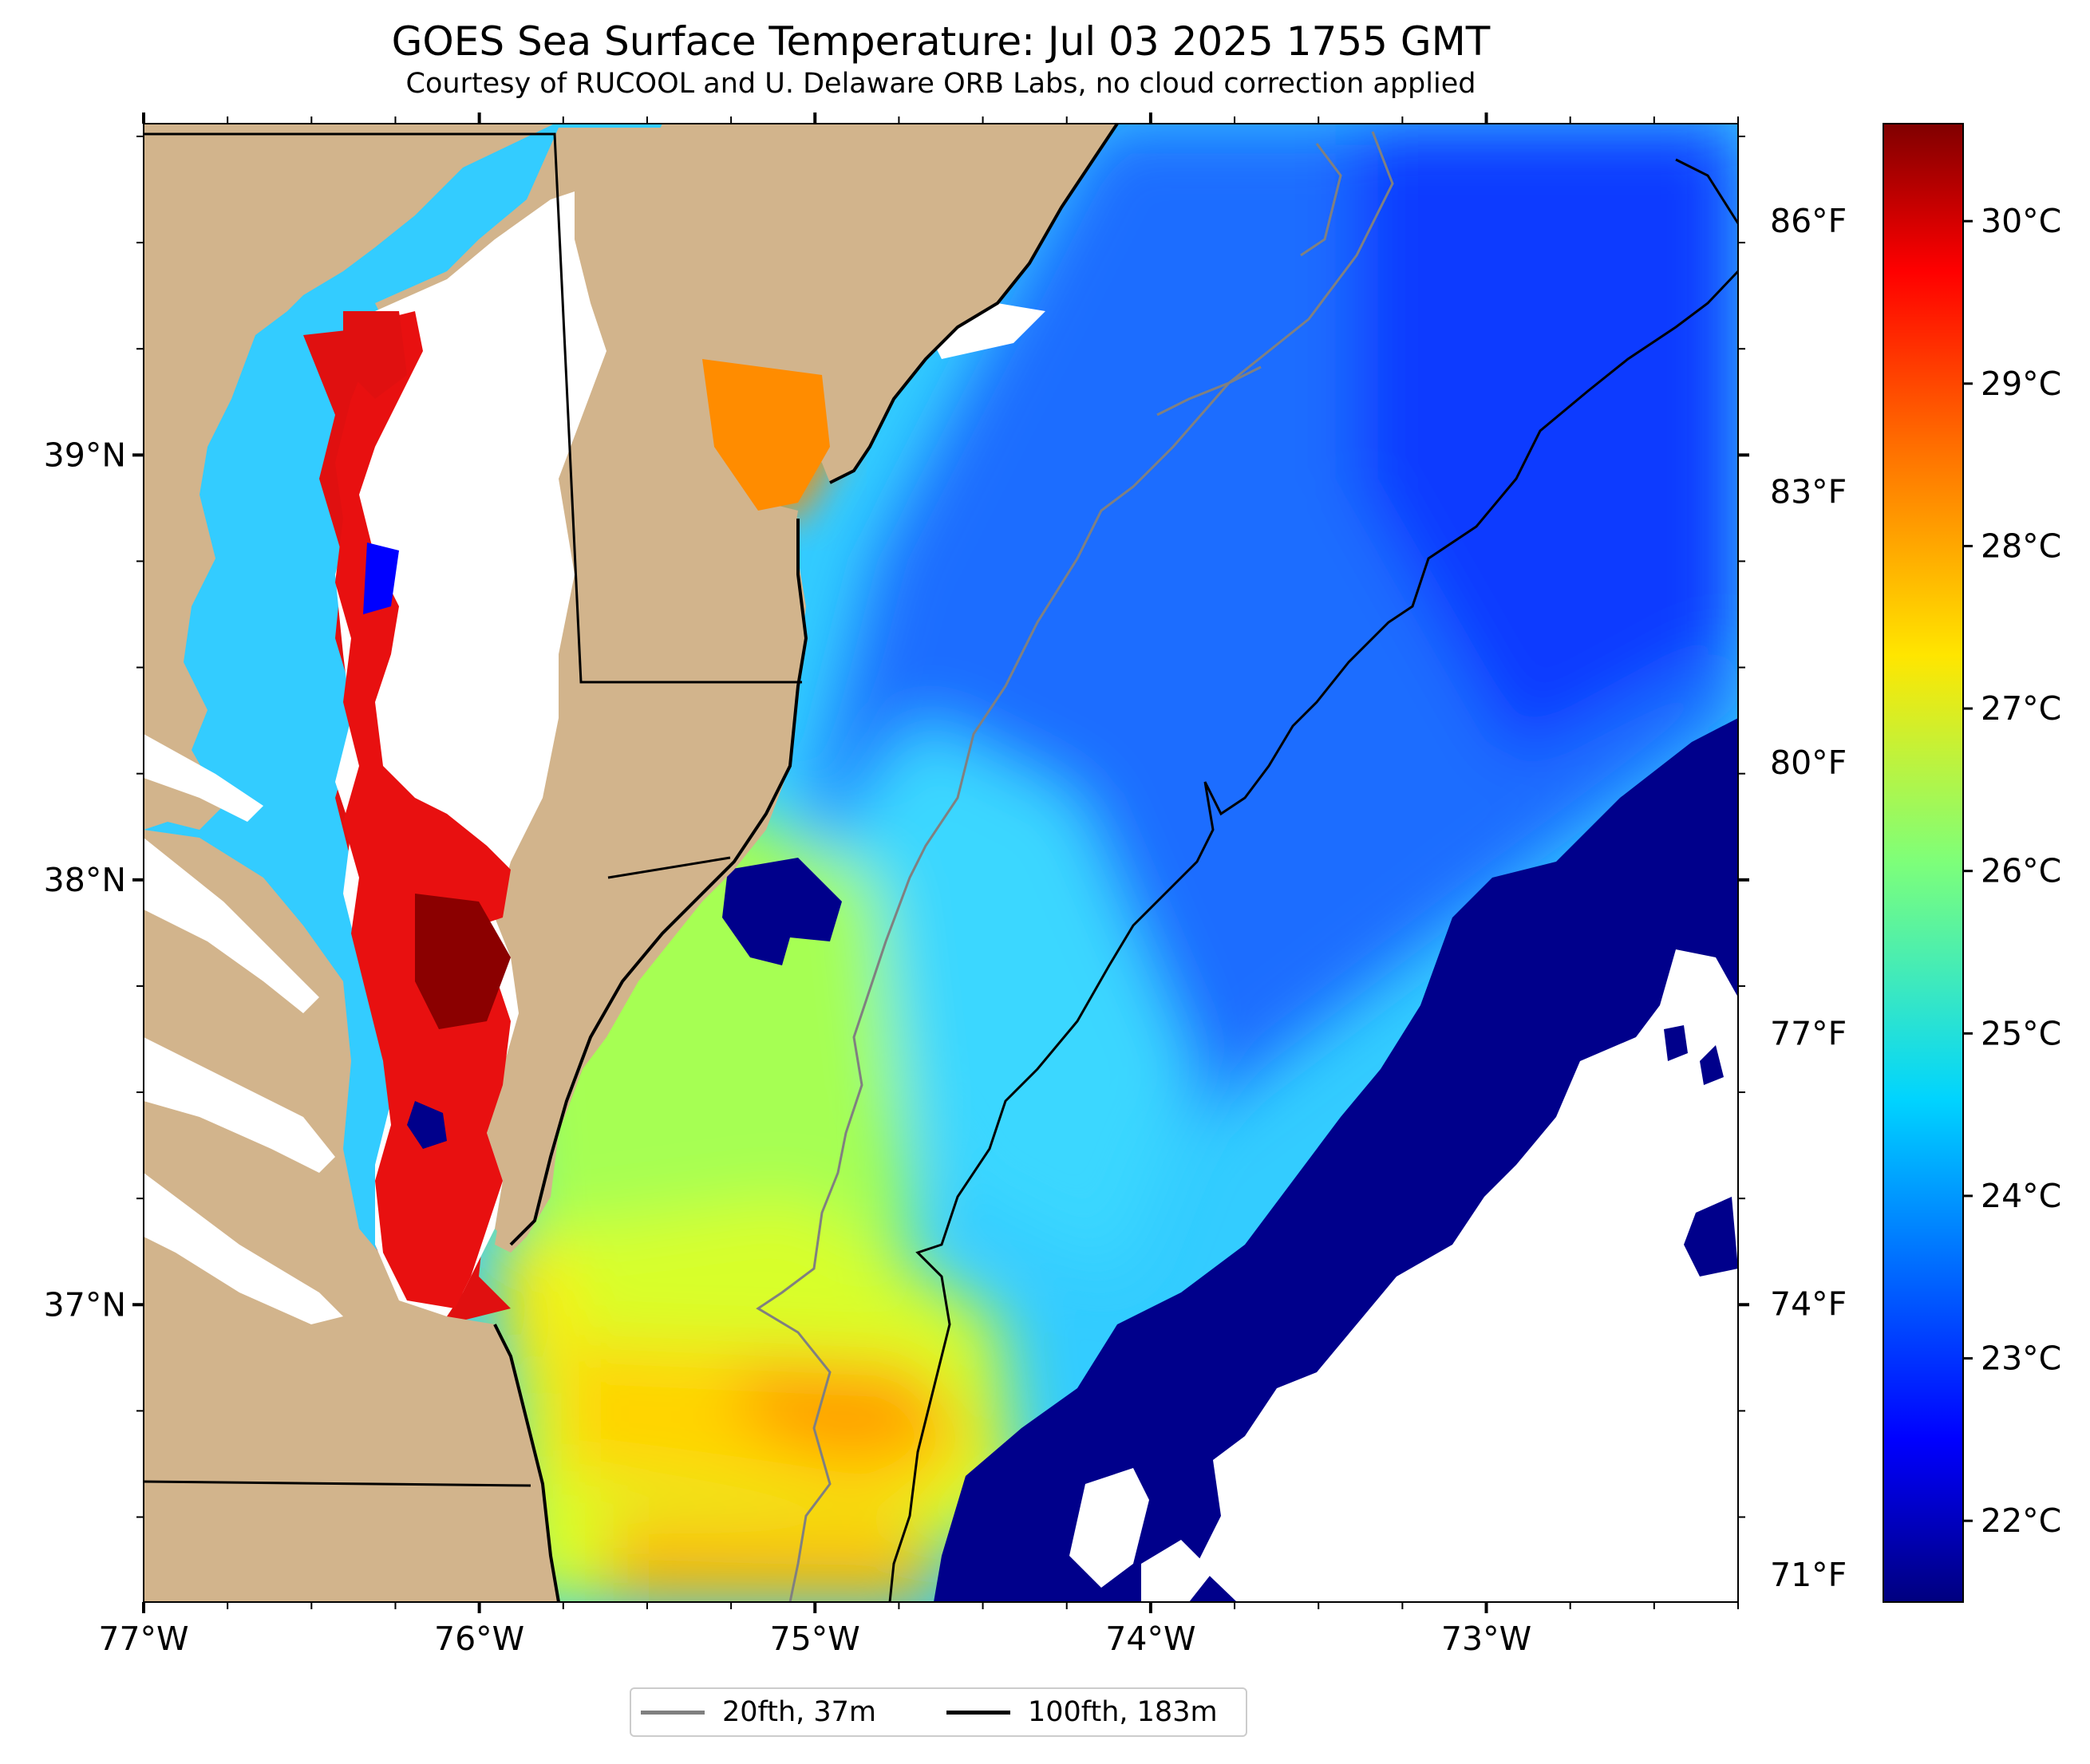 The height and width of the screenshot is (1764, 2090). What do you see at coordinates (2021, 384) in the screenshot?
I see `colorbar-tick-label: 29°C` at bounding box center [2021, 384].